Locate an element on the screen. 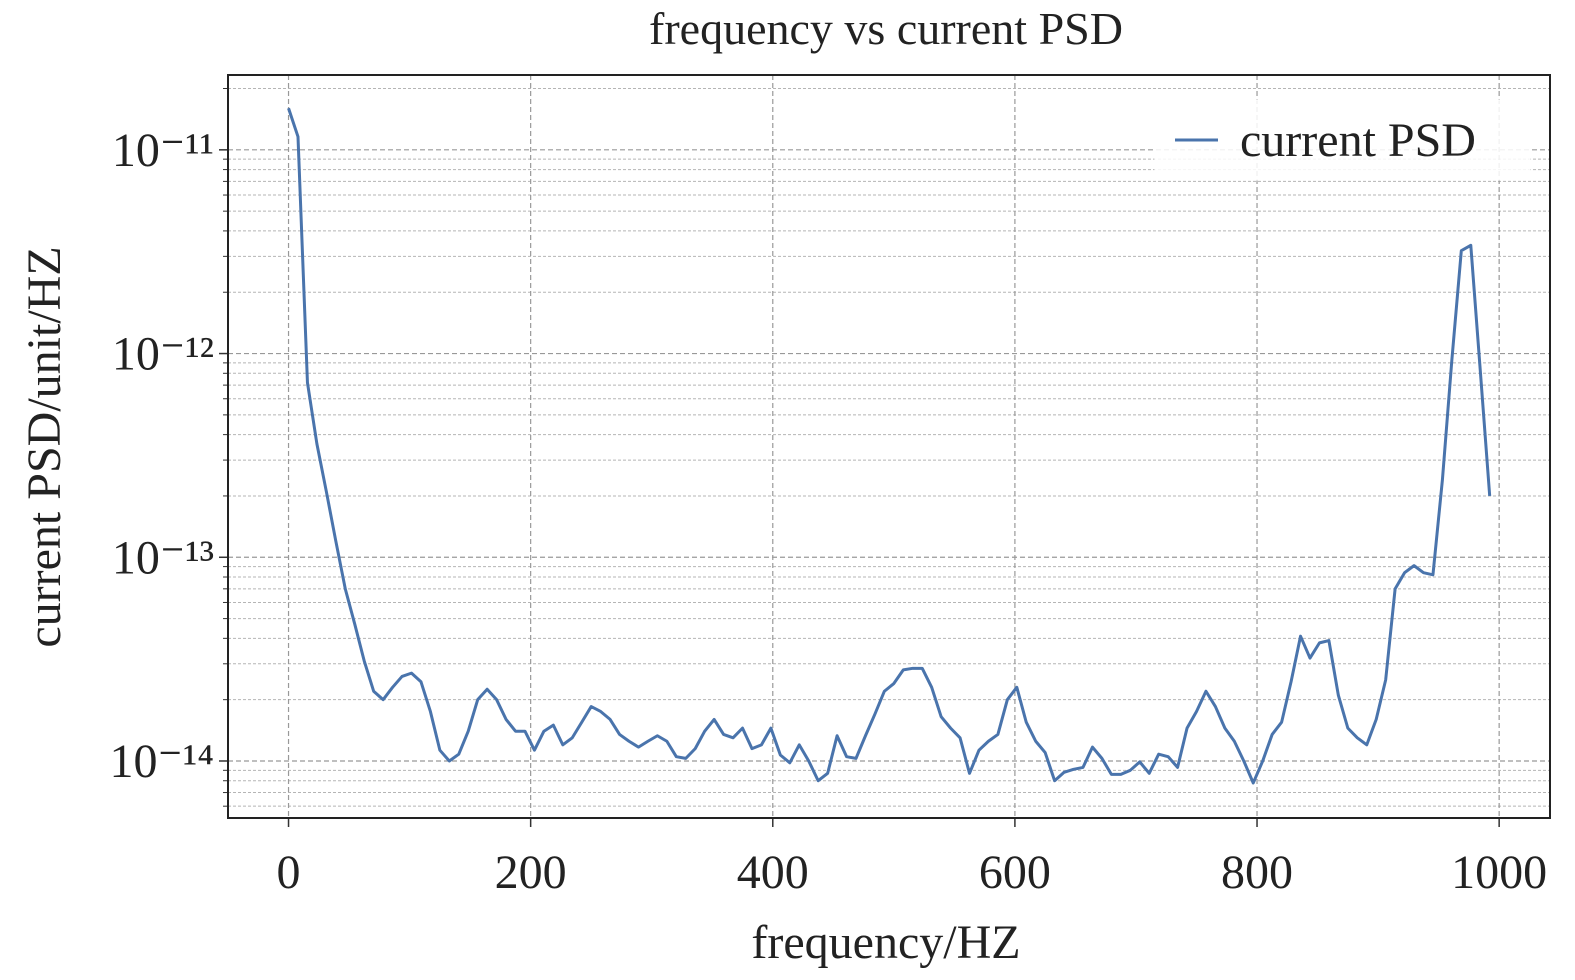  x-tick-label: 1000 is located at coordinates (1499, 872).